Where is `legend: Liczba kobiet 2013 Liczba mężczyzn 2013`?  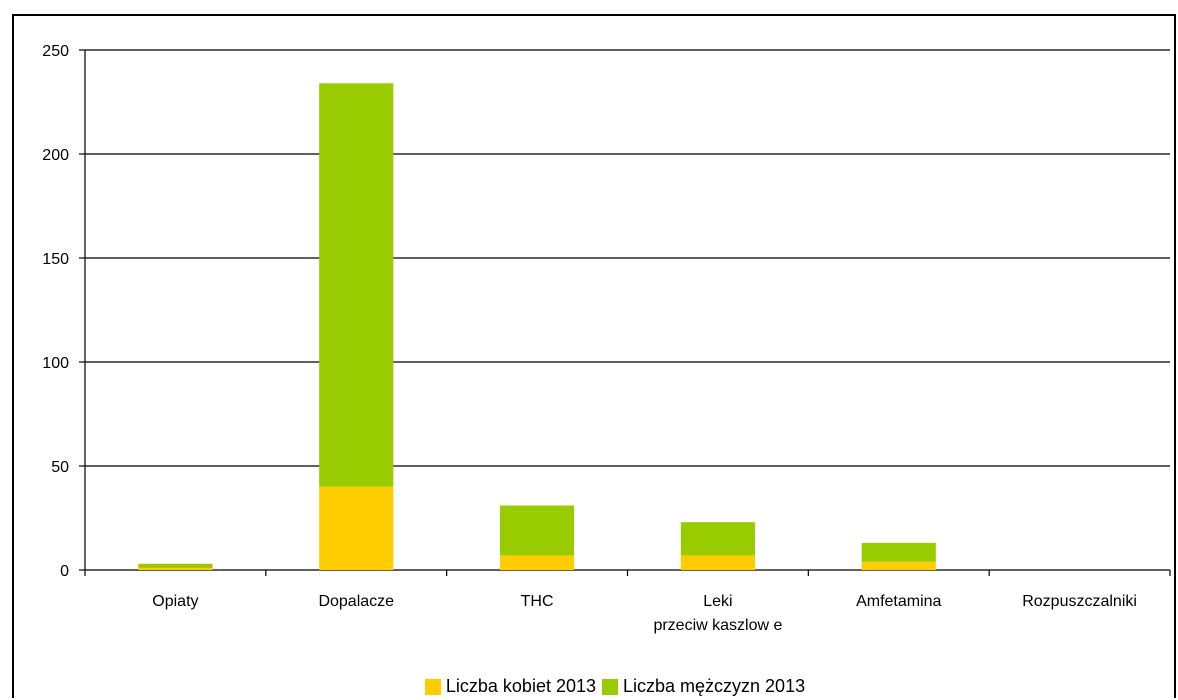
legend: Liczba kobiet 2013 Liczba mężczyzn 2013 is located at coordinates (589, 686).